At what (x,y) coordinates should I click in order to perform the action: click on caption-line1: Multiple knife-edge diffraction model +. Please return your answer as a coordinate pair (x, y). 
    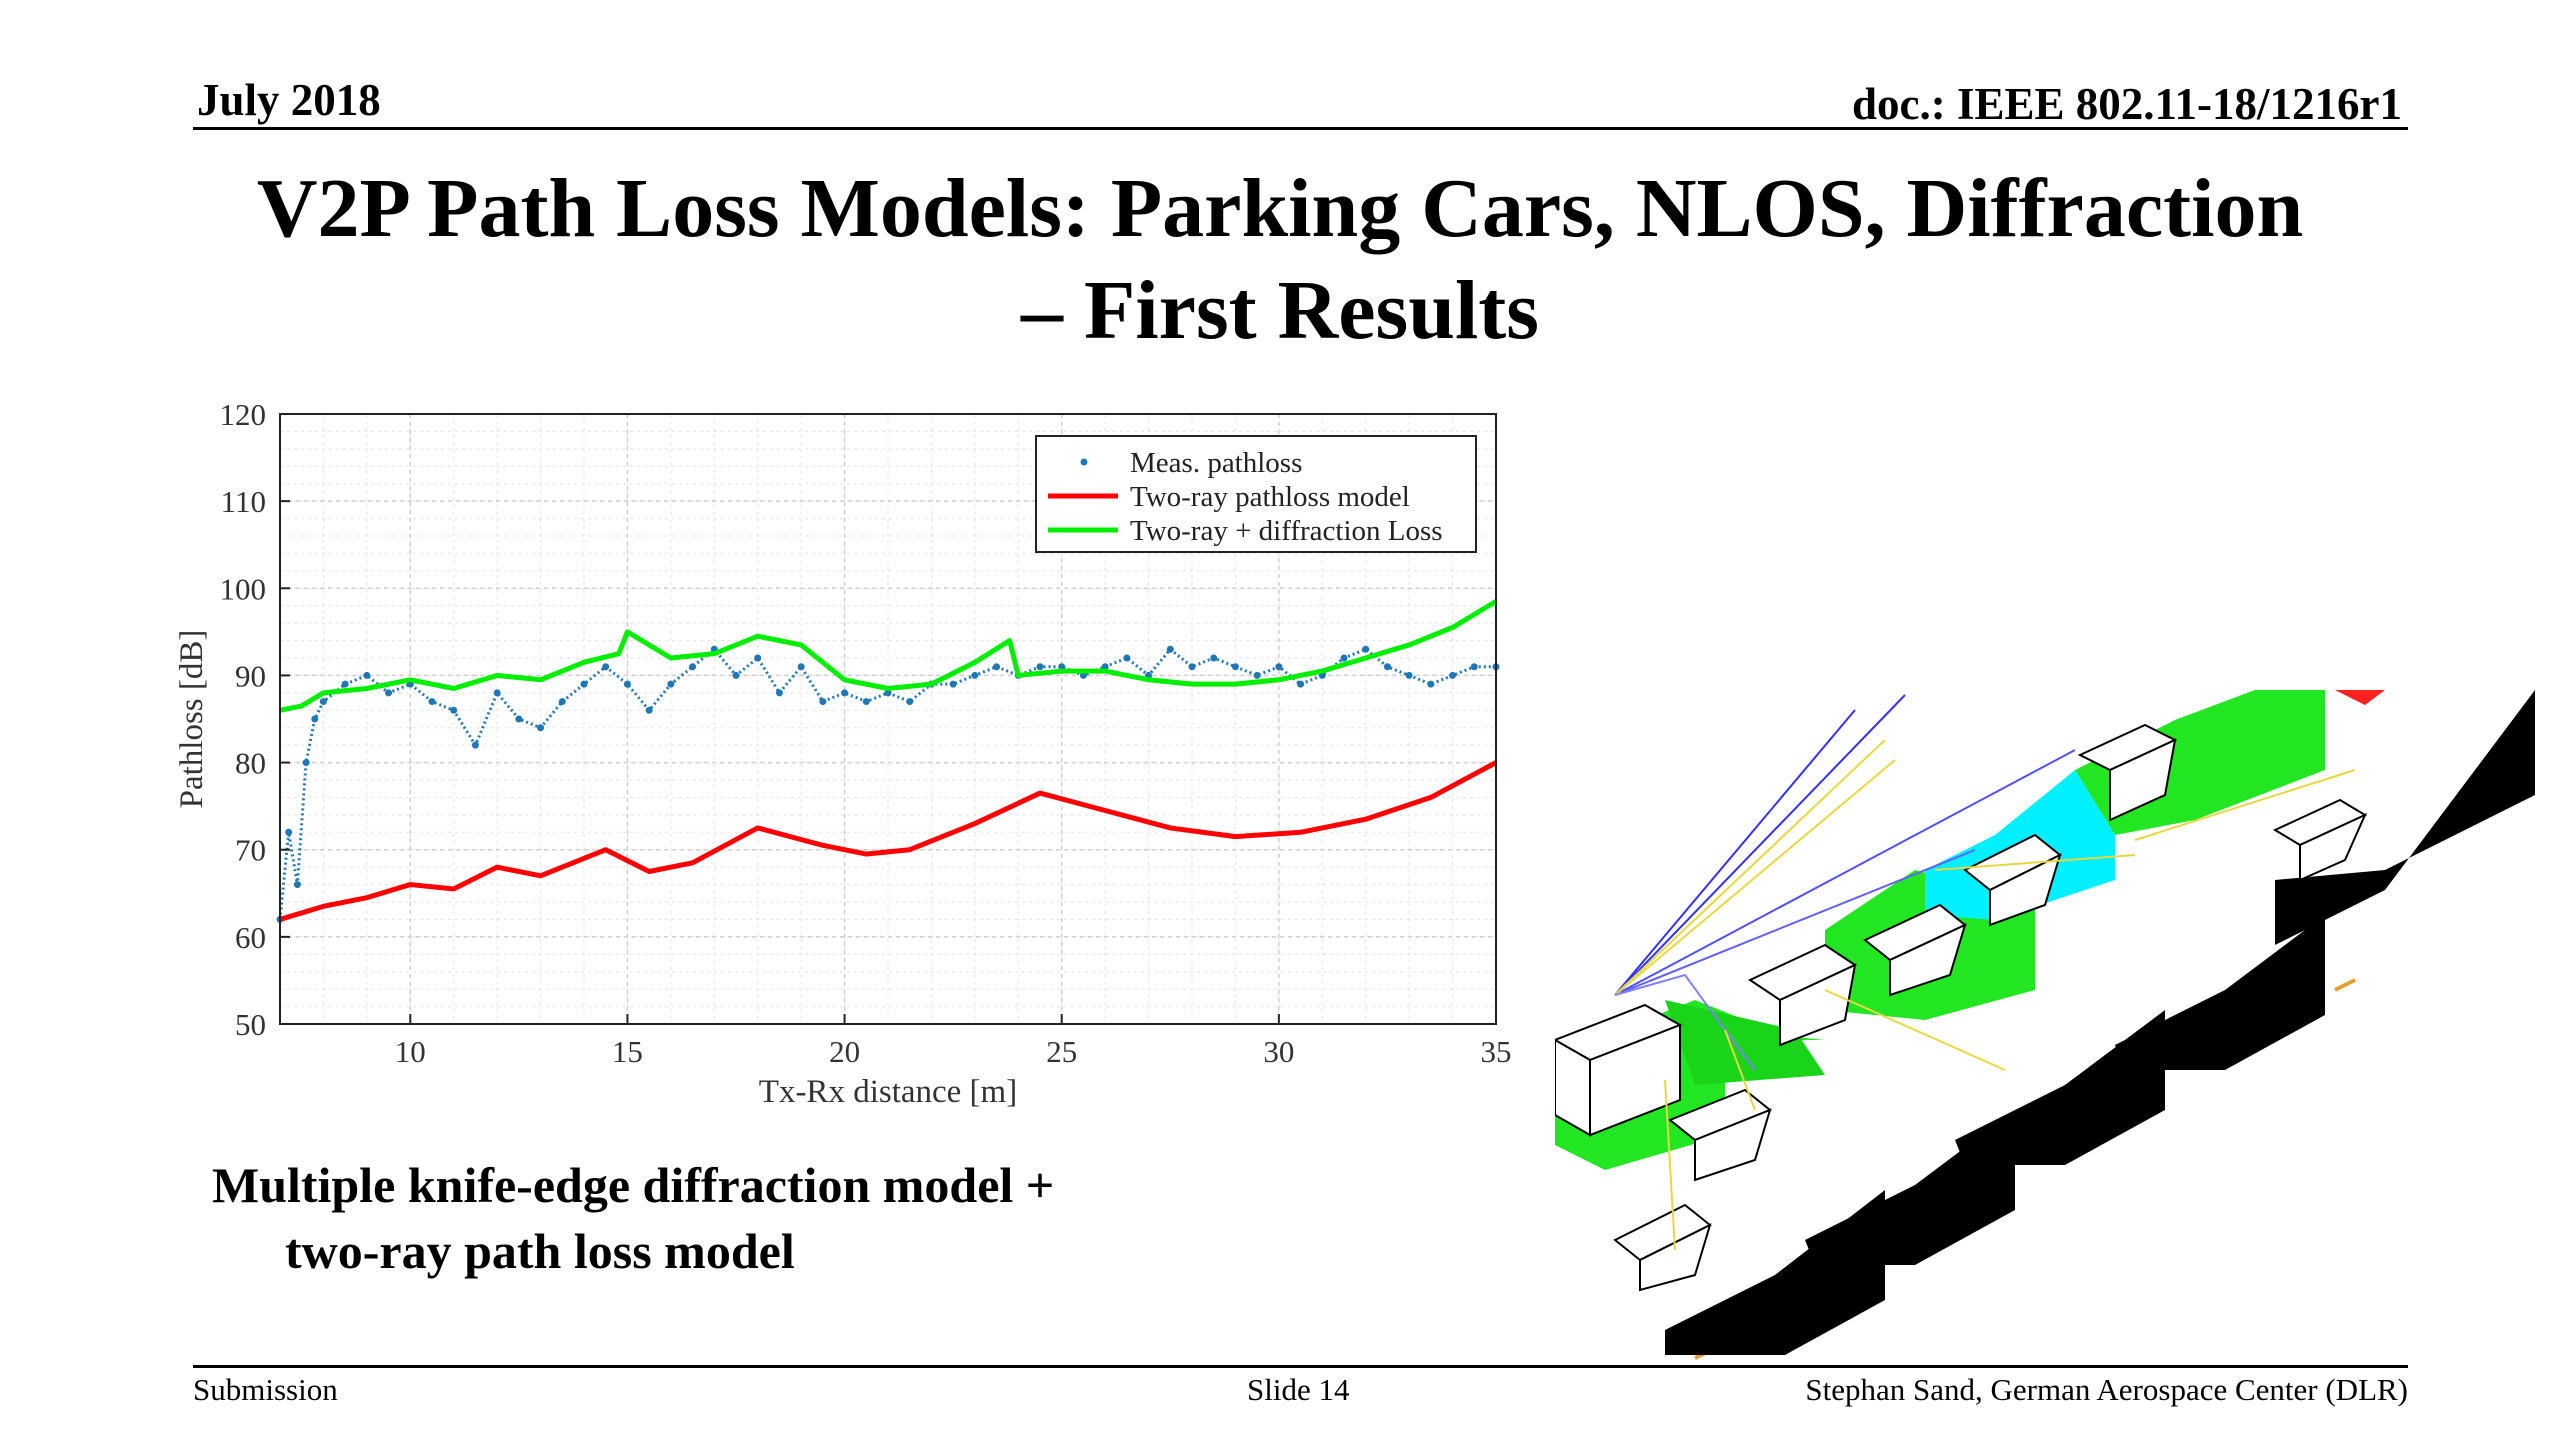
    Looking at the image, I should click on (633, 1185).